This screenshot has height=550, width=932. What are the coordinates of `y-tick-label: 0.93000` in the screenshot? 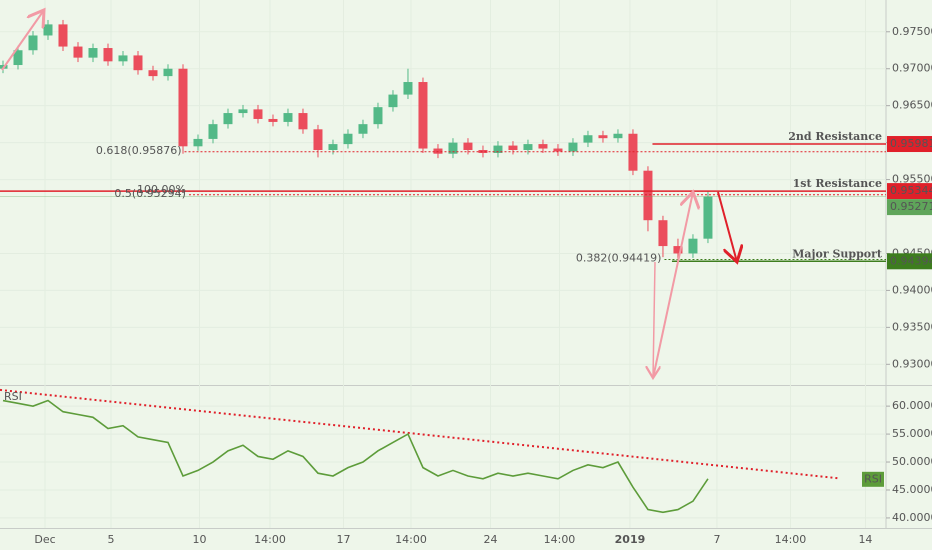 It's located at (912, 363).